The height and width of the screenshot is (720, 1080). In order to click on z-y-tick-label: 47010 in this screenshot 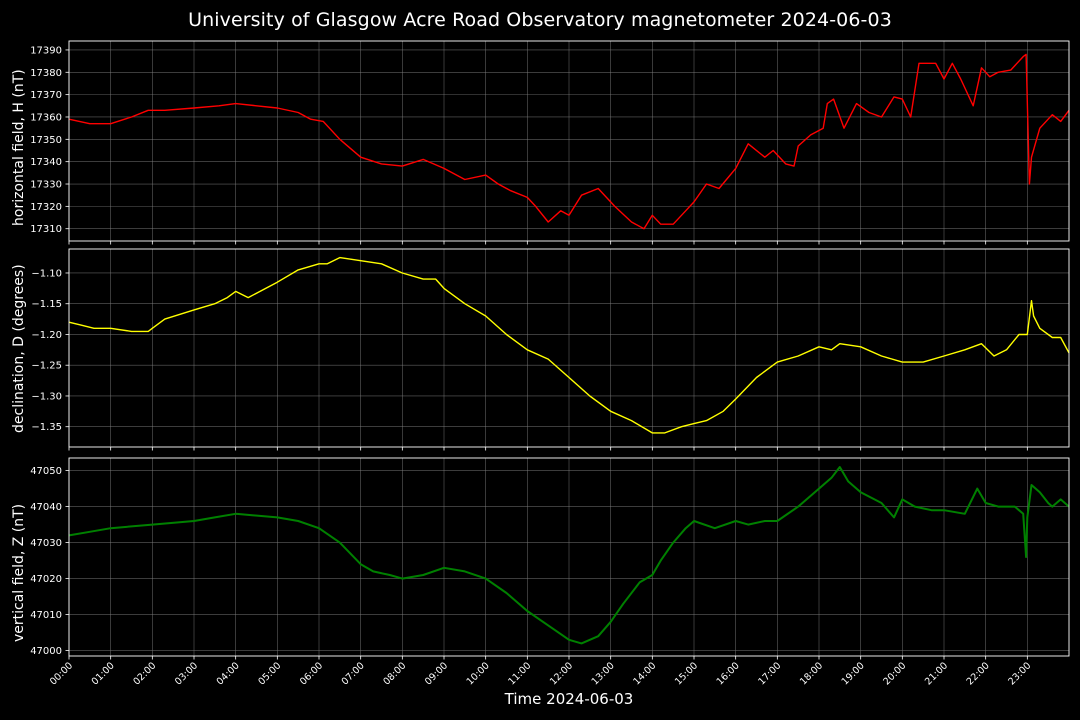, I will do `click(46, 615)`.